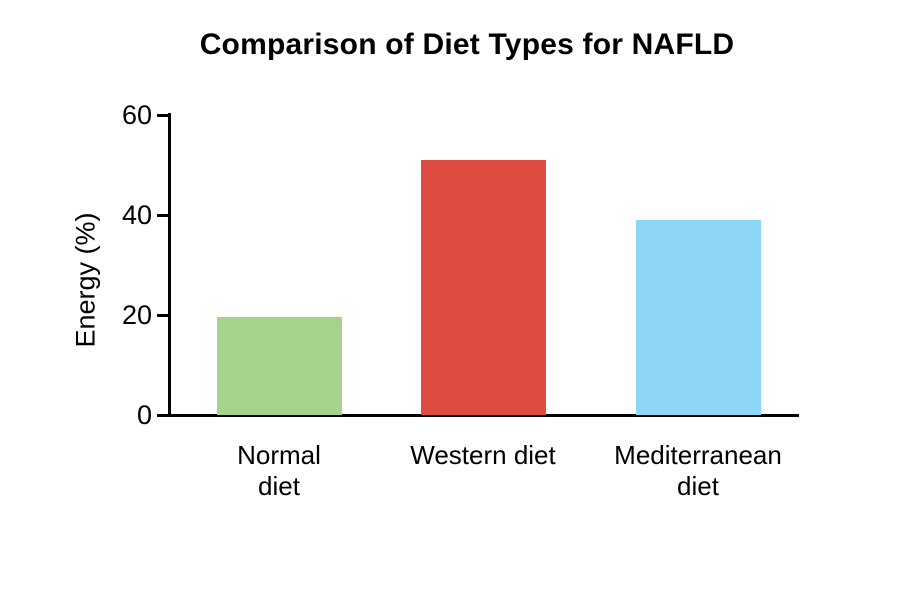  I want to click on bar-western-diet, so click(483, 287).